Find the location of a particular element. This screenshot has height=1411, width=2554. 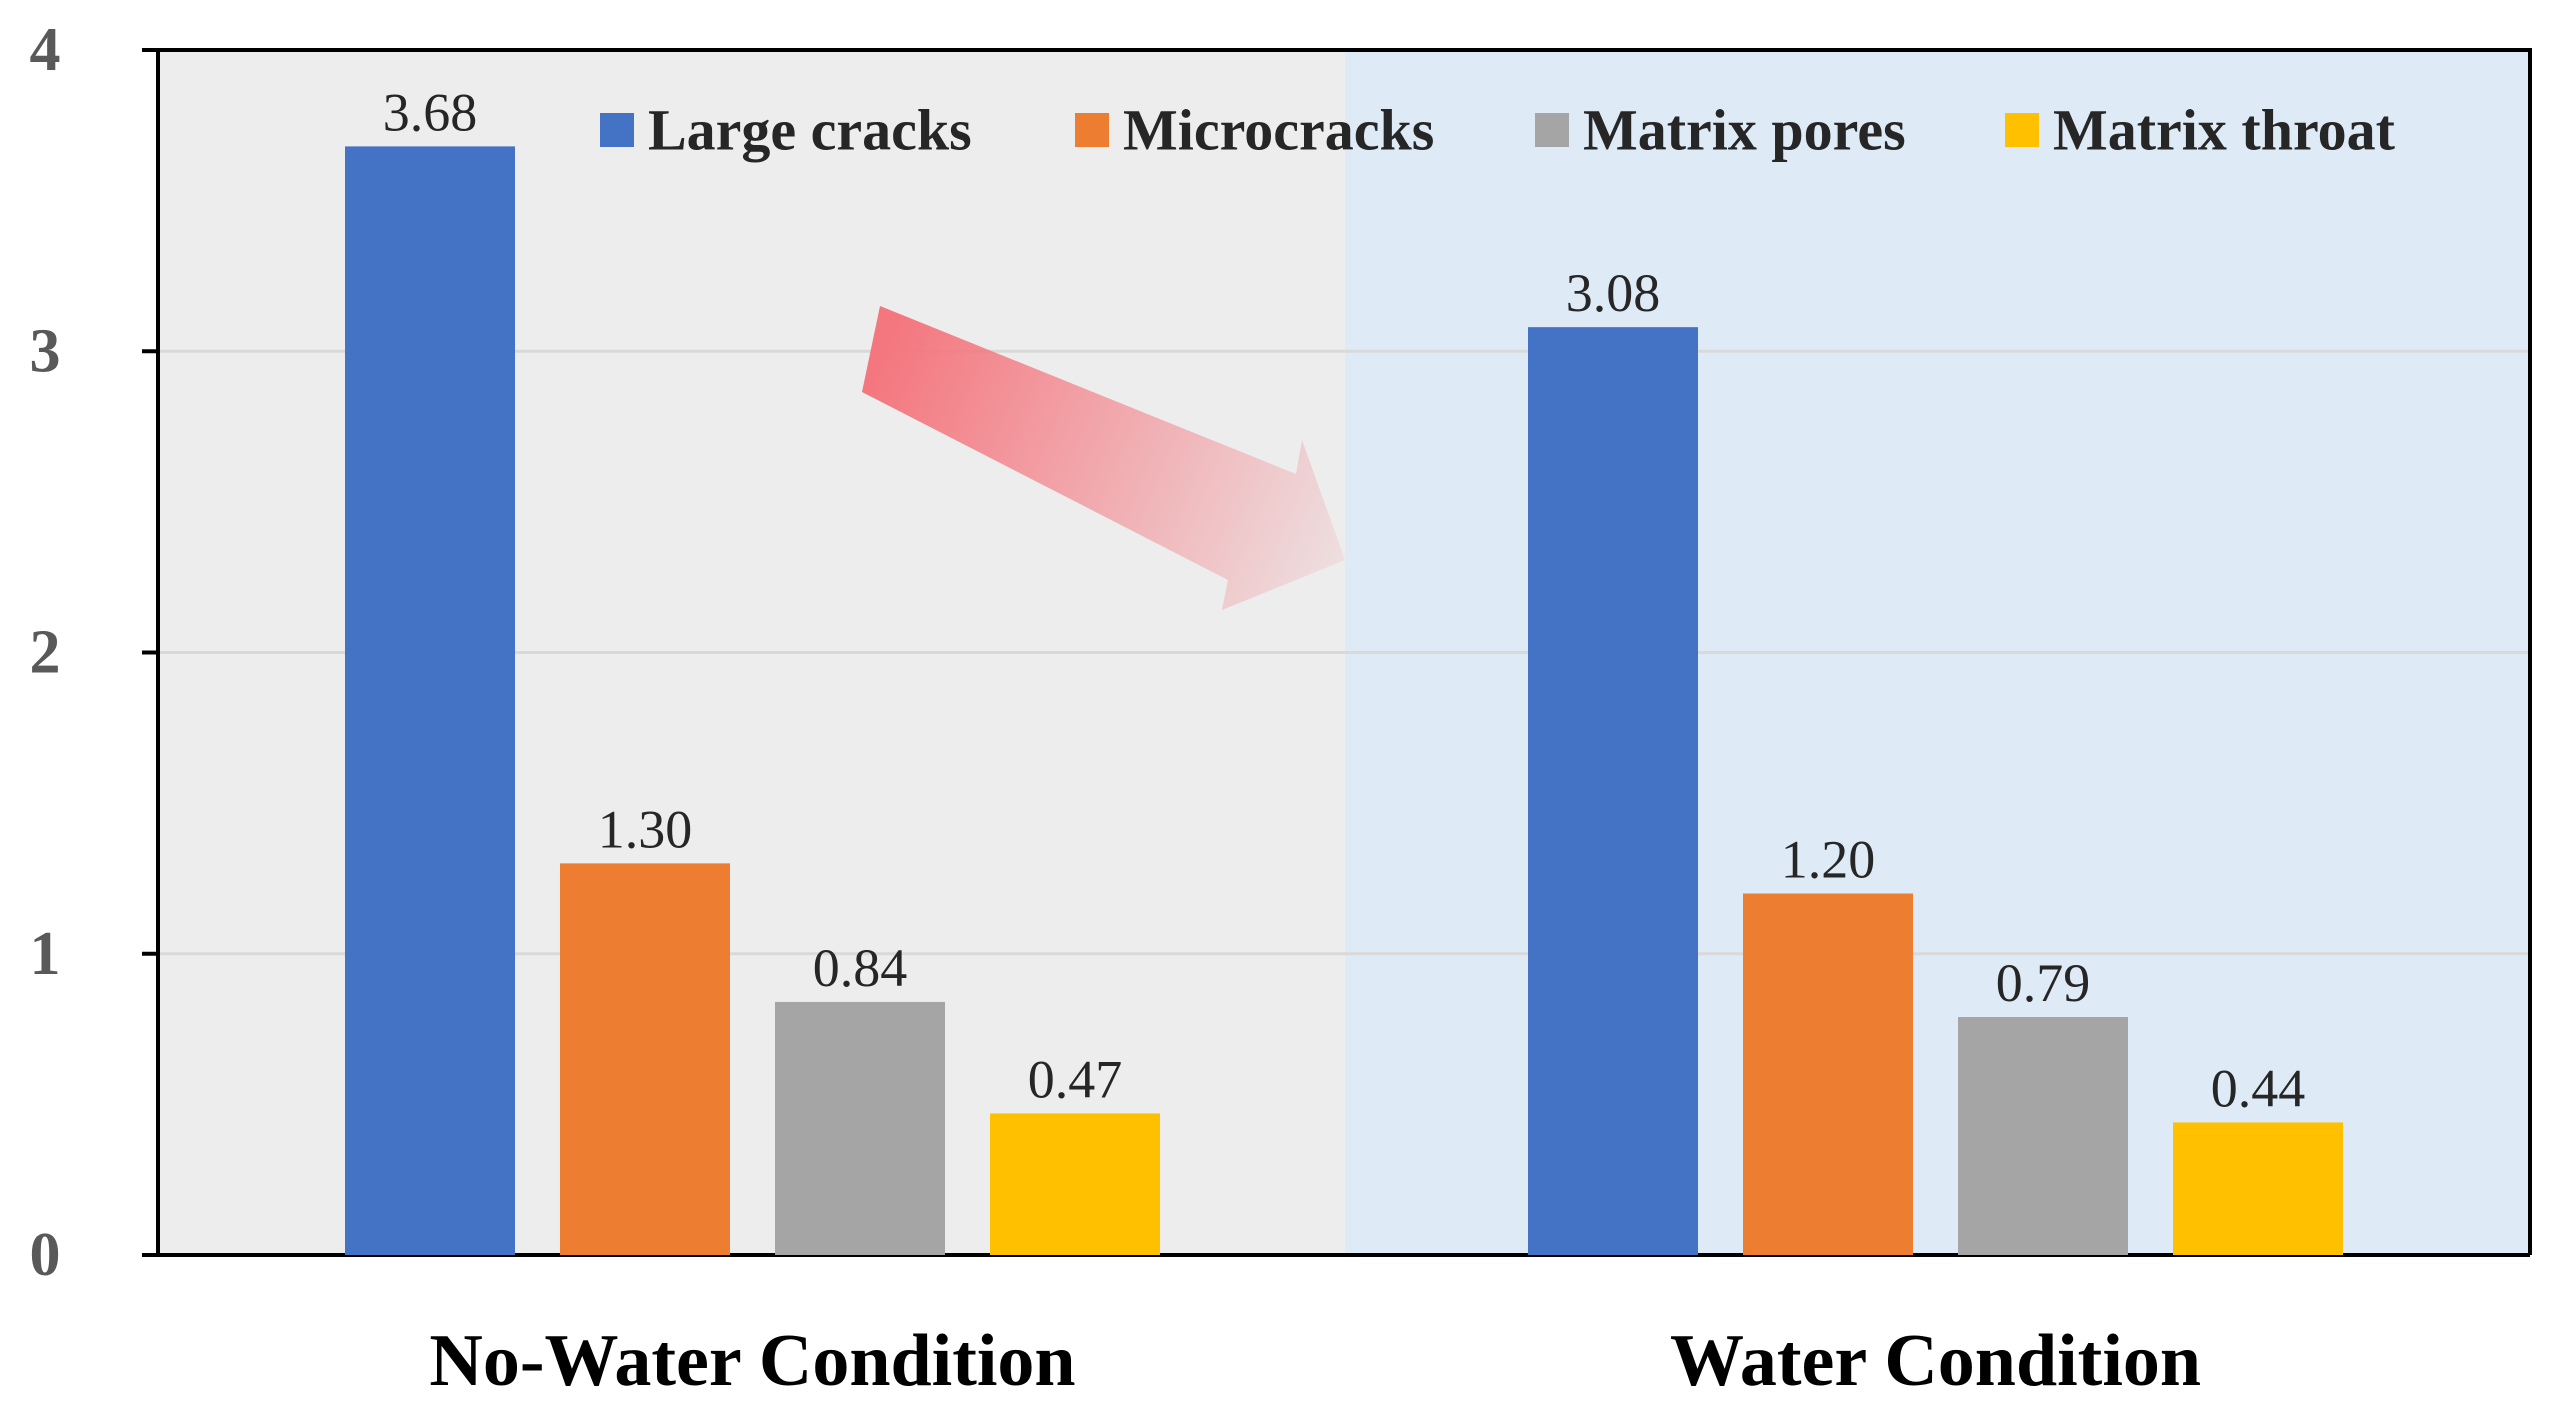

x-category-label: Water Condition is located at coordinates (1935, 1361).